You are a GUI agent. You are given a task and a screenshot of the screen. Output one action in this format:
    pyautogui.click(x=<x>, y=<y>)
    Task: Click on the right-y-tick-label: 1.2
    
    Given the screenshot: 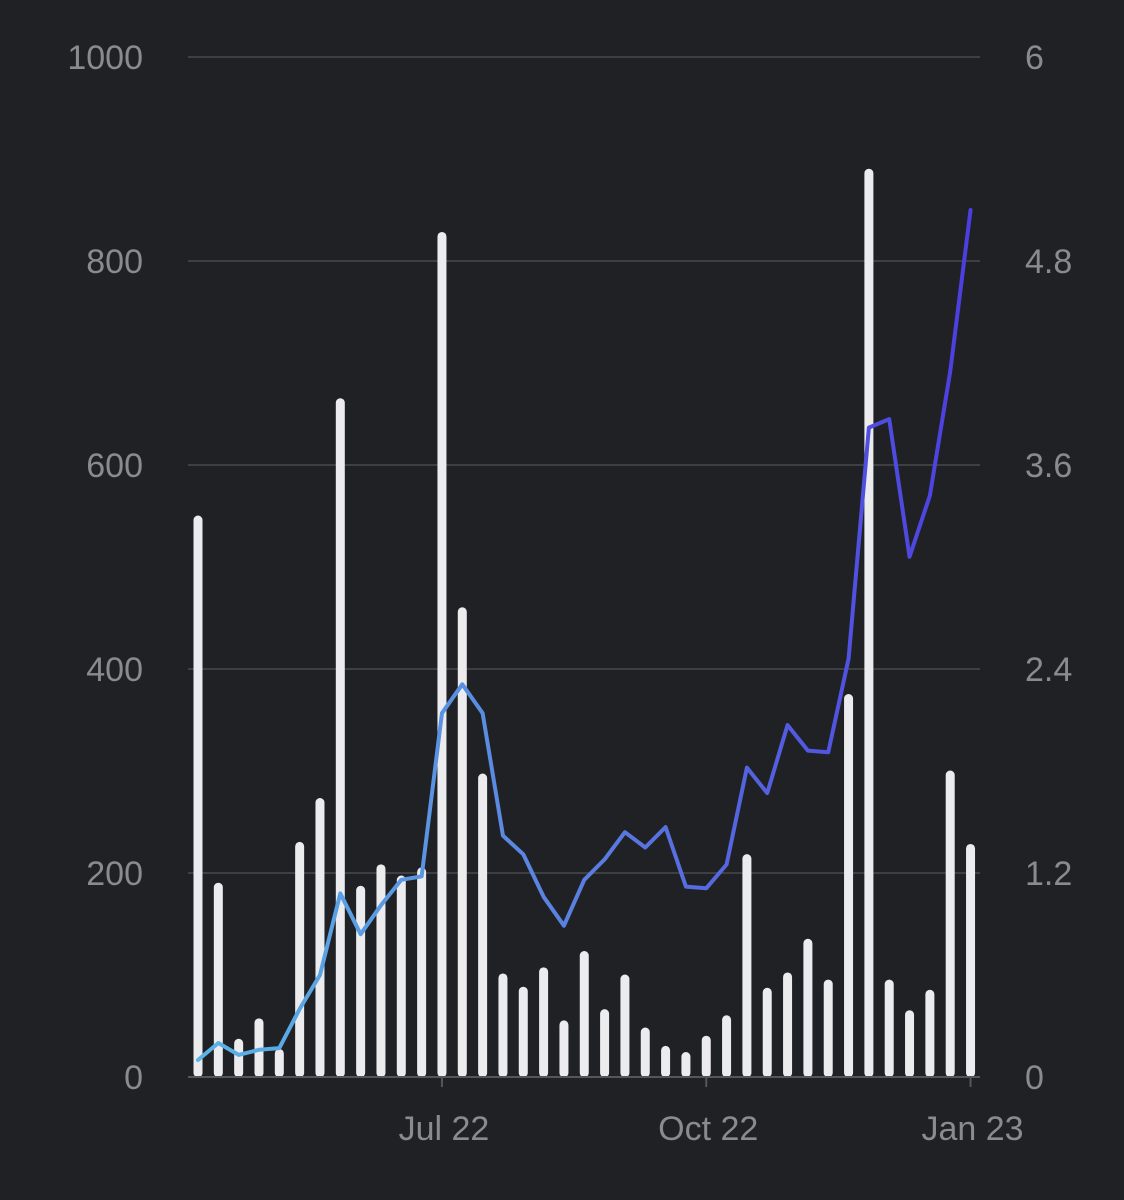 What is the action you would take?
    pyautogui.click(x=1048, y=874)
    